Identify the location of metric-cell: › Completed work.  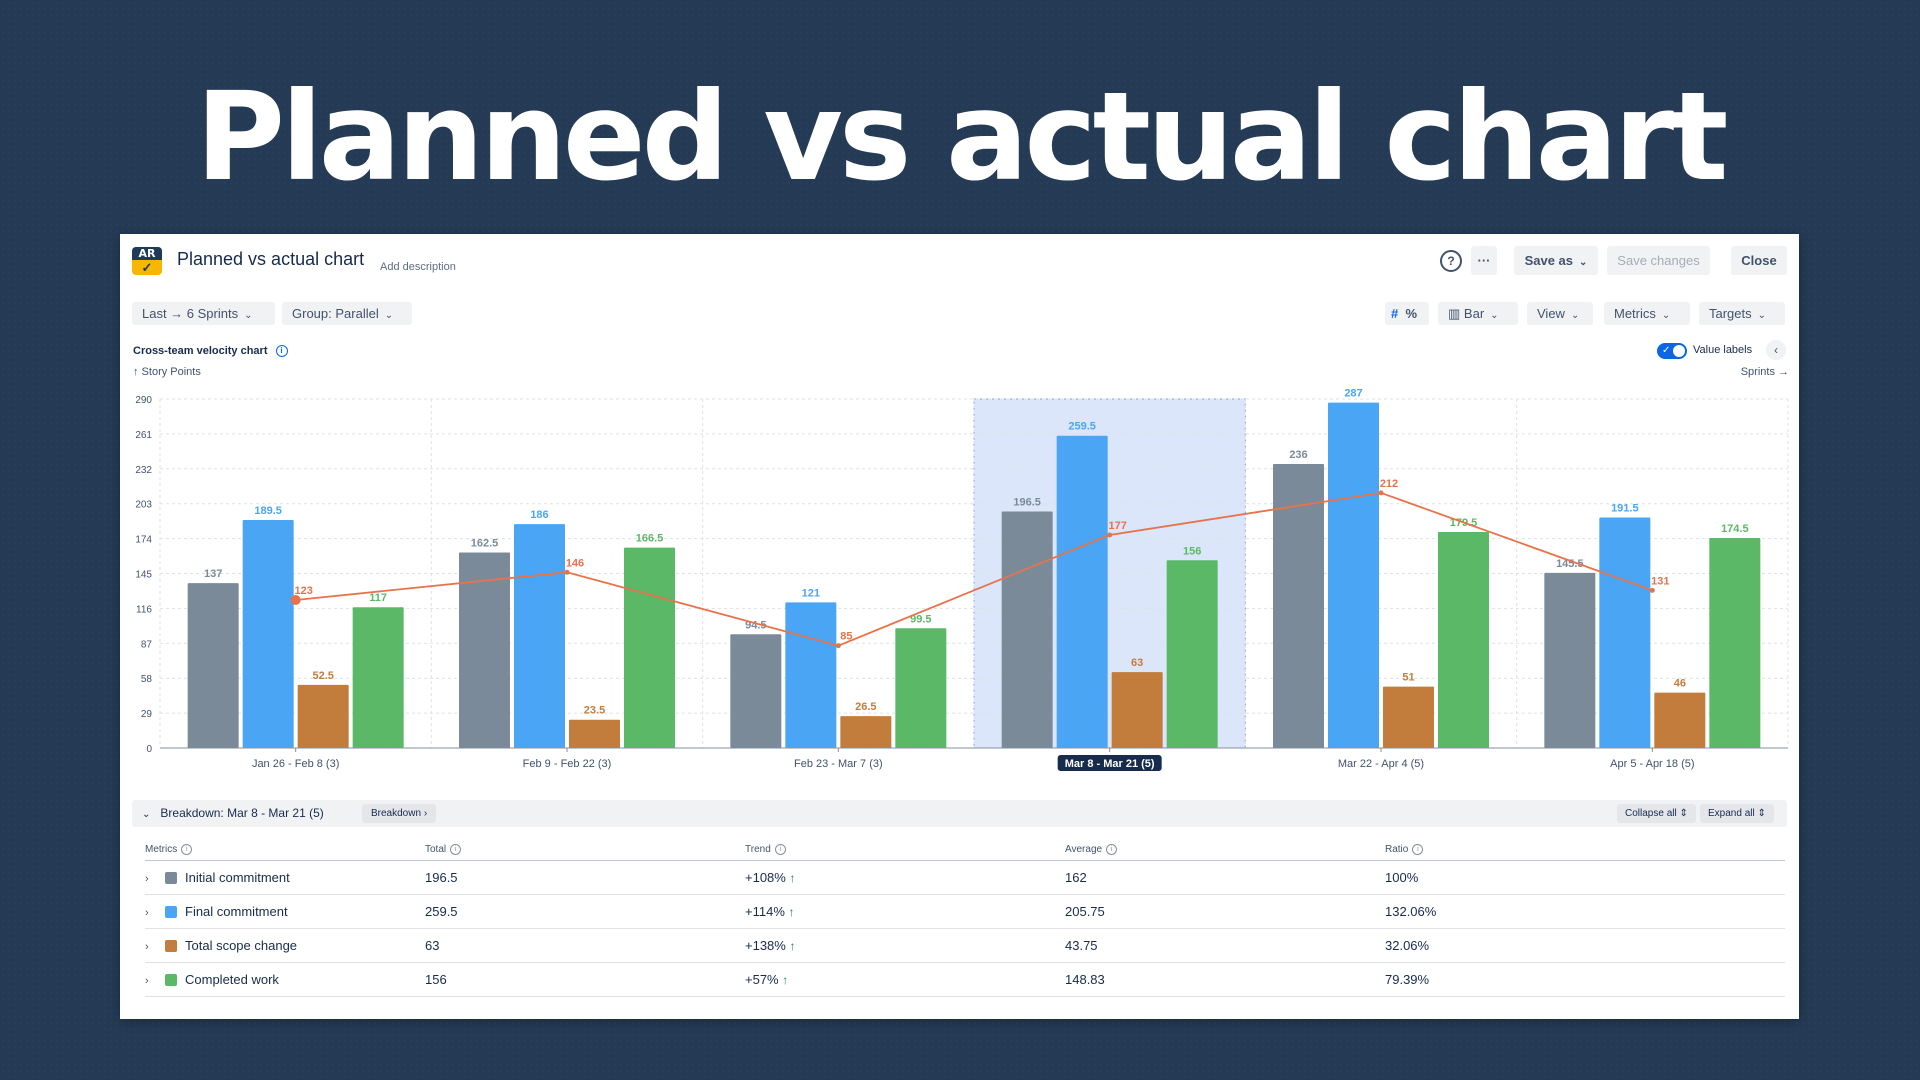
(285, 980).